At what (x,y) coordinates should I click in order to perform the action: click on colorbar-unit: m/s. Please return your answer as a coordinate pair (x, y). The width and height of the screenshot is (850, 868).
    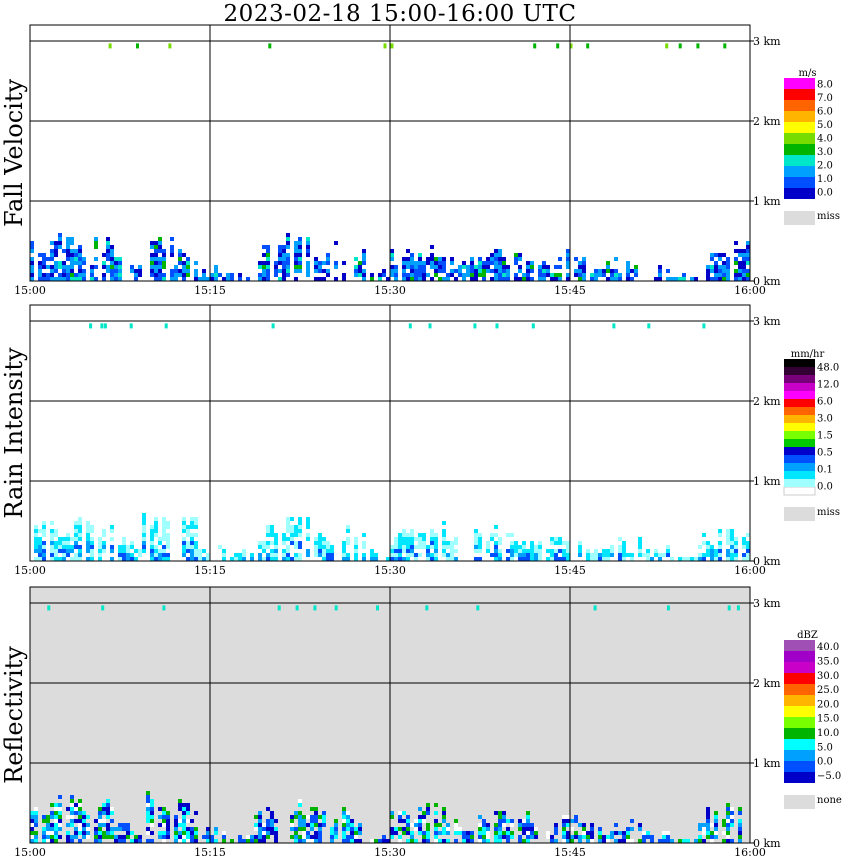
    Looking at the image, I should click on (808, 73).